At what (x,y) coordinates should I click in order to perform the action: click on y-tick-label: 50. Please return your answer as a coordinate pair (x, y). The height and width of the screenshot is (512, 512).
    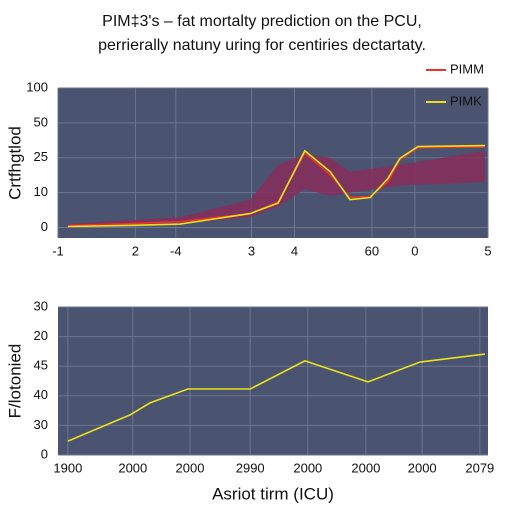
    Looking at the image, I should click on (41, 121).